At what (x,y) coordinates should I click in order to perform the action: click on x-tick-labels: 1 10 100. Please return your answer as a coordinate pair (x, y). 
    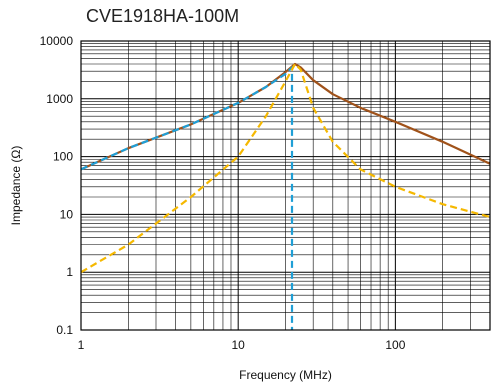
    Looking at the image, I should click on (242, 345).